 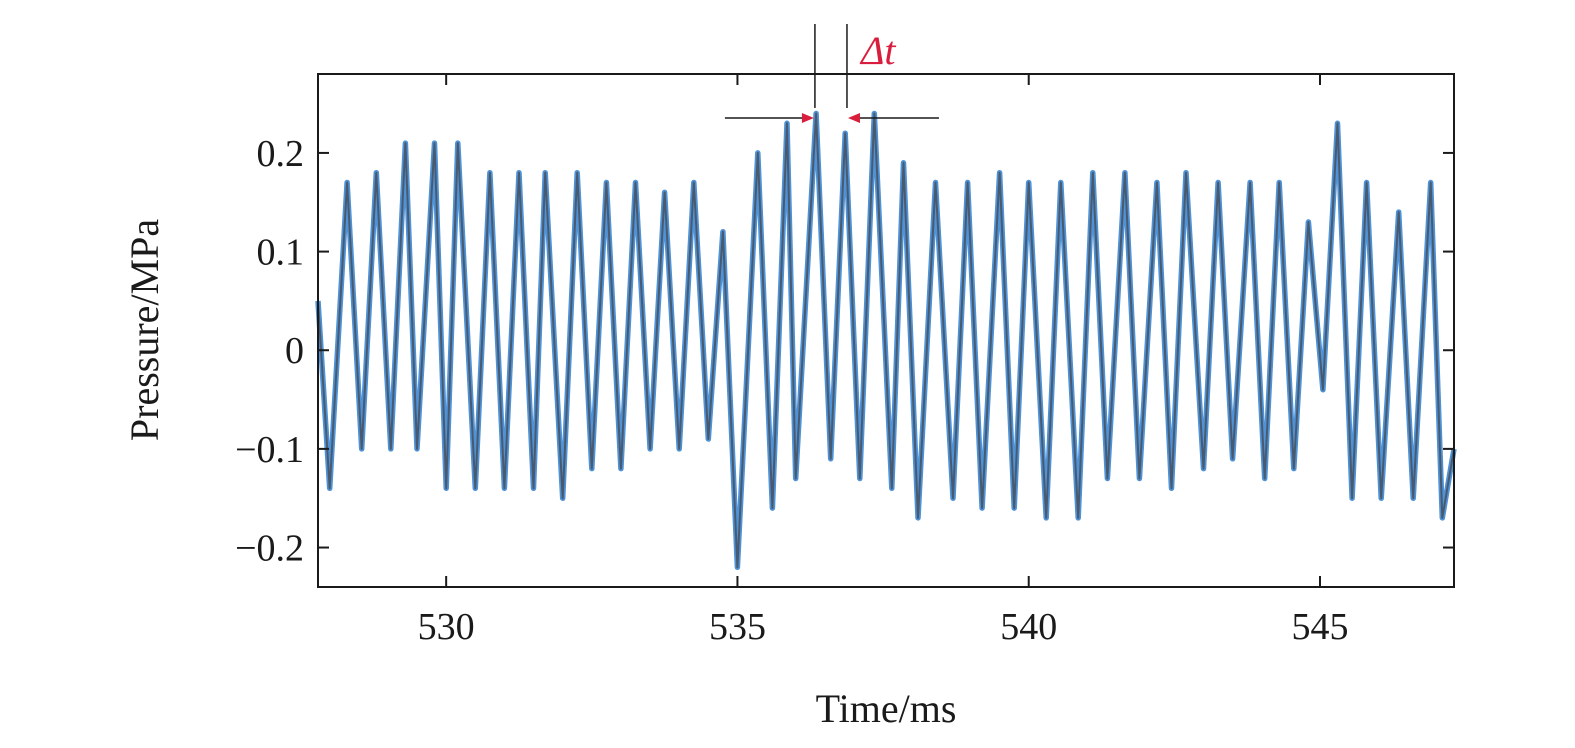 I want to click on x-tick-label: 535, so click(x=737, y=627).